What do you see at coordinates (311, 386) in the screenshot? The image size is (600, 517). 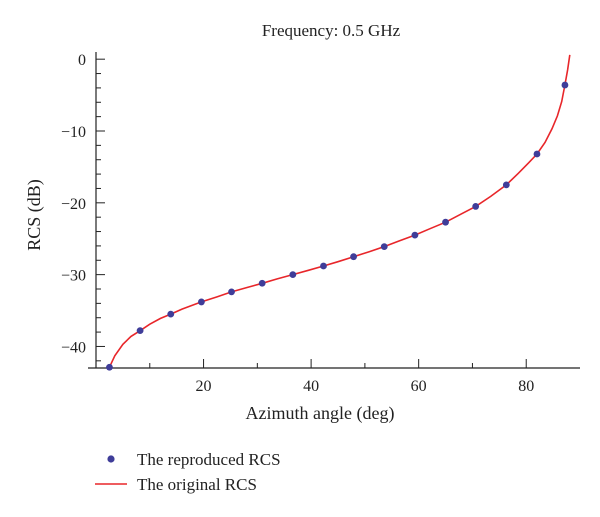 I see `x-tick-label: 40` at bounding box center [311, 386].